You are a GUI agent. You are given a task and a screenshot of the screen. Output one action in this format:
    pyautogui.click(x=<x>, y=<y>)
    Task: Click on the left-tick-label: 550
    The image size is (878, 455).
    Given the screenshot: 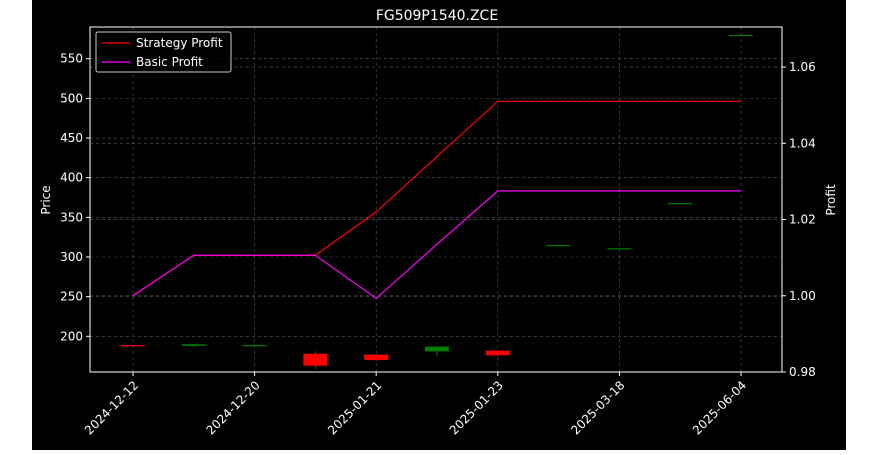 What is the action you would take?
    pyautogui.click(x=71, y=59)
    